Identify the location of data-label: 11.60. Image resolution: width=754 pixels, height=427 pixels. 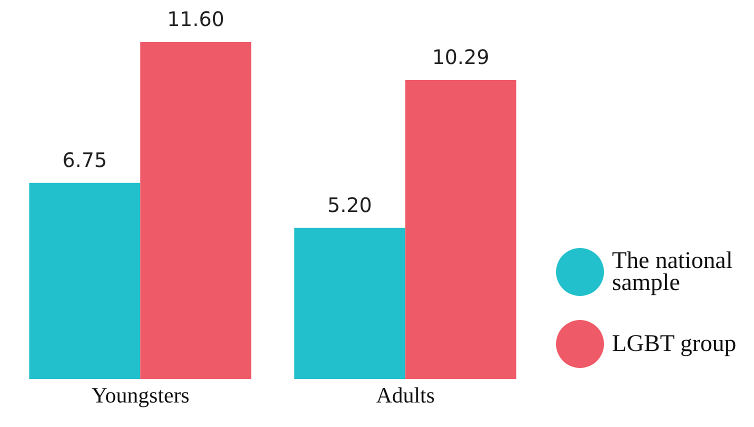
(195, 19).